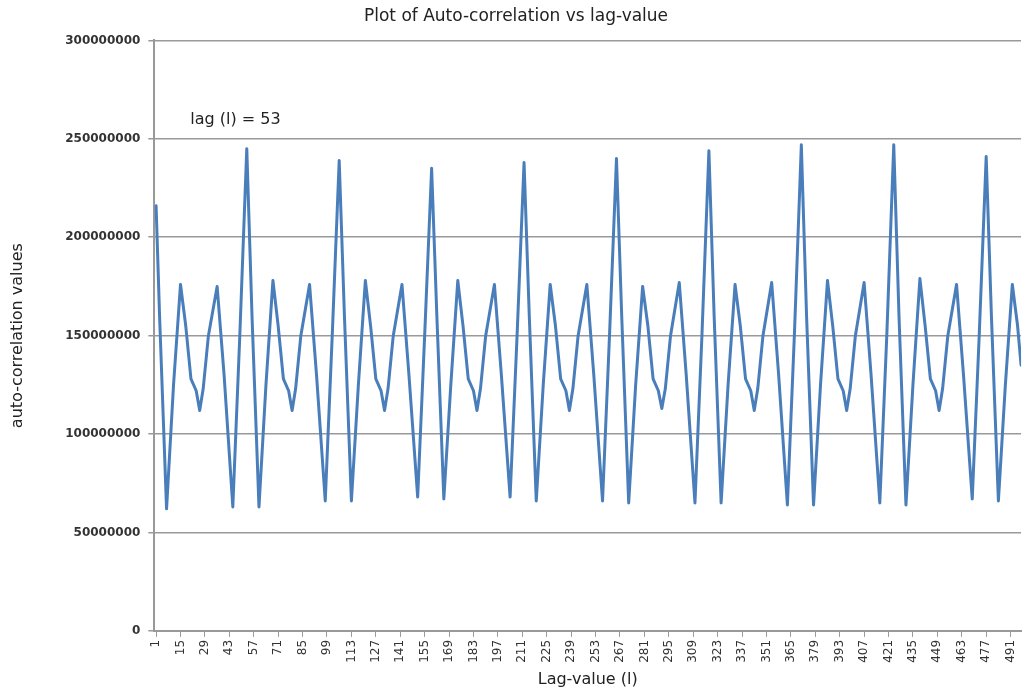  Describe the element at coordinates (103, 137) in the screenshot. I see `y-tick-label: 250000000` at that location.